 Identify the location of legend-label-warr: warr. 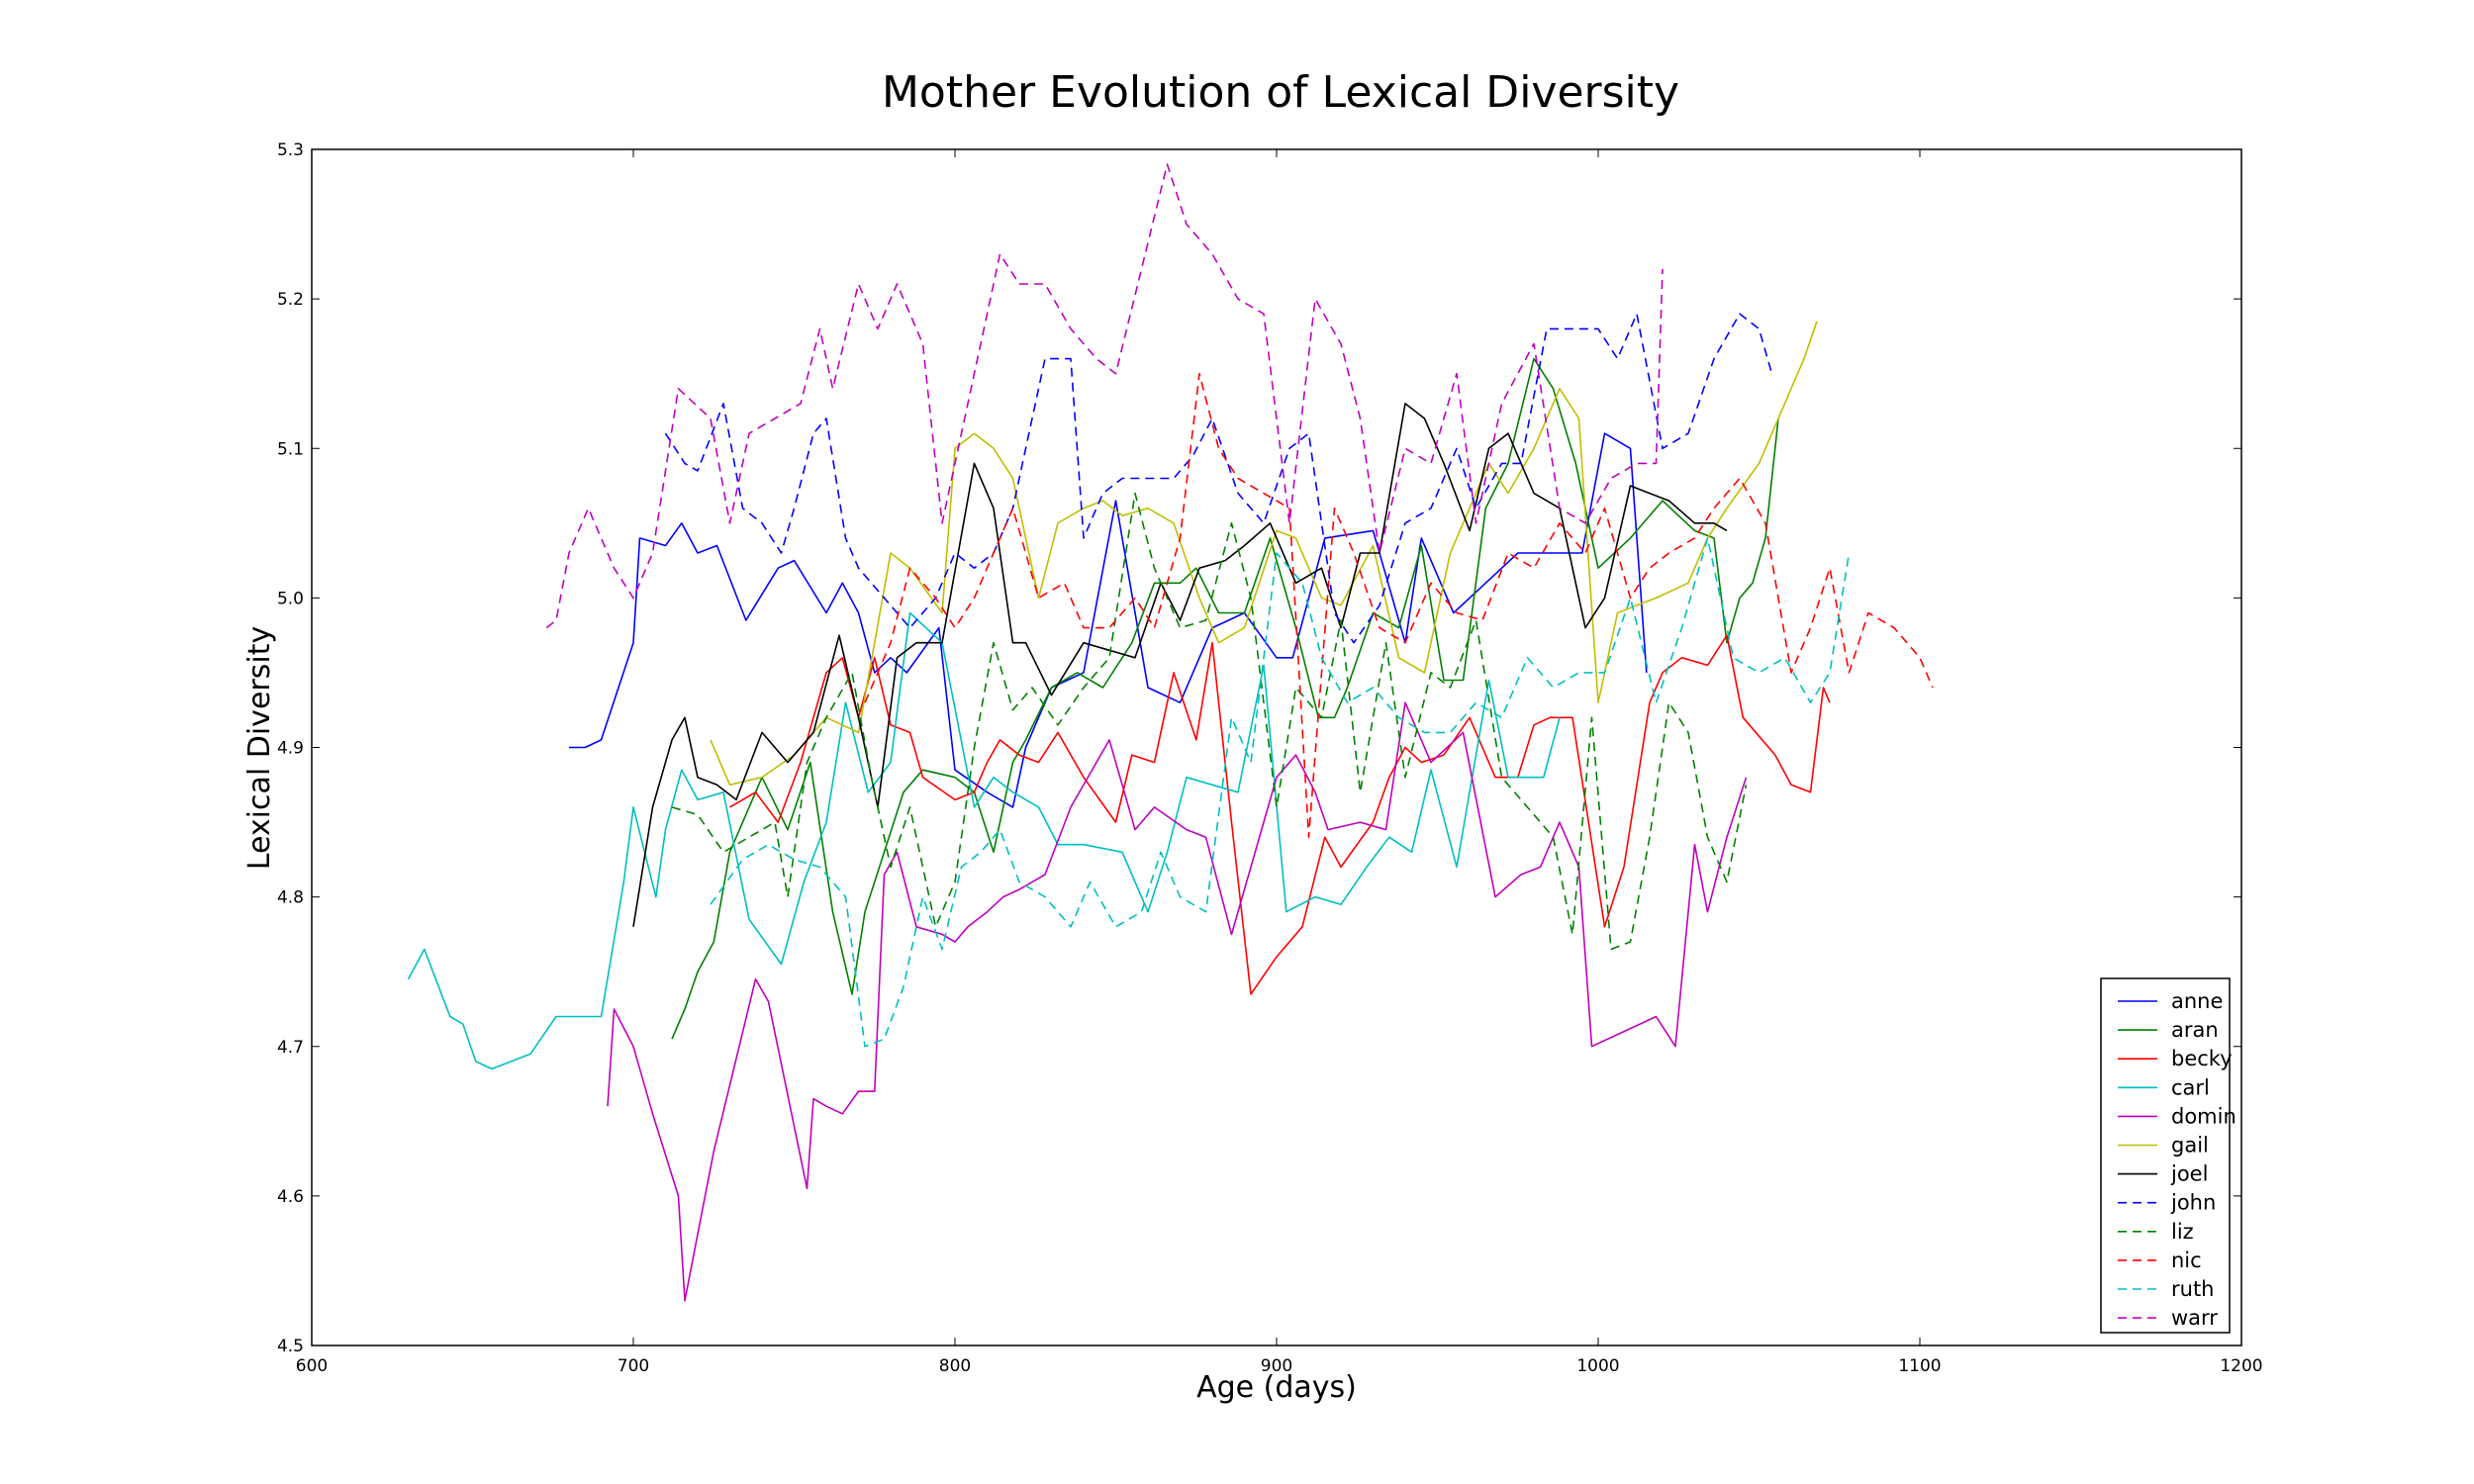
(2195, 1318).